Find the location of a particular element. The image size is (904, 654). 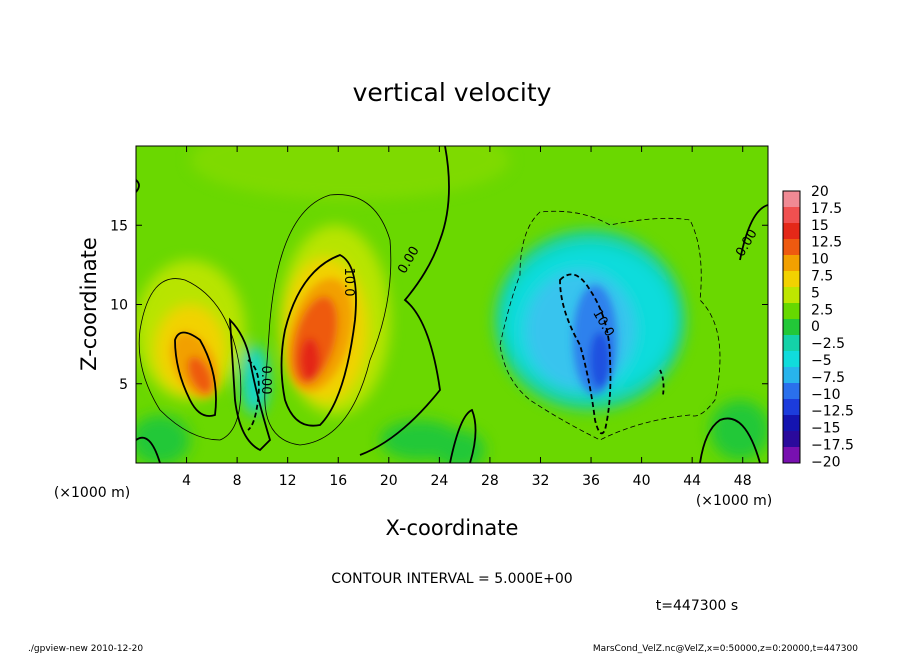

x-tick-label: 28 is located at coordinates (490, 481).